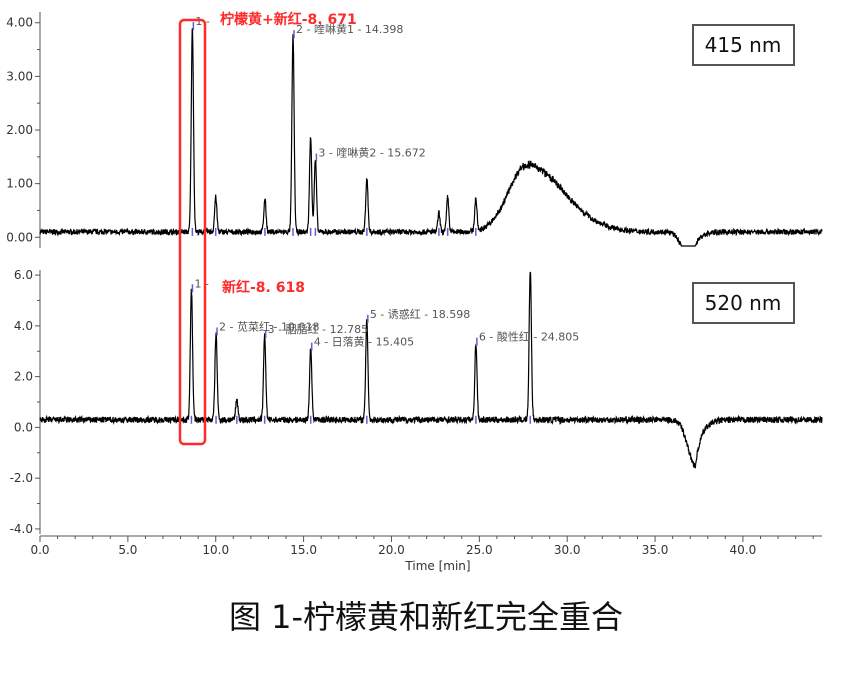 The height and width of the screenshot is (680, 852). Describe the element at coordinates (19, 184) in the screenshot. I see `y-tick-label-0-1: 1.00` at that location.